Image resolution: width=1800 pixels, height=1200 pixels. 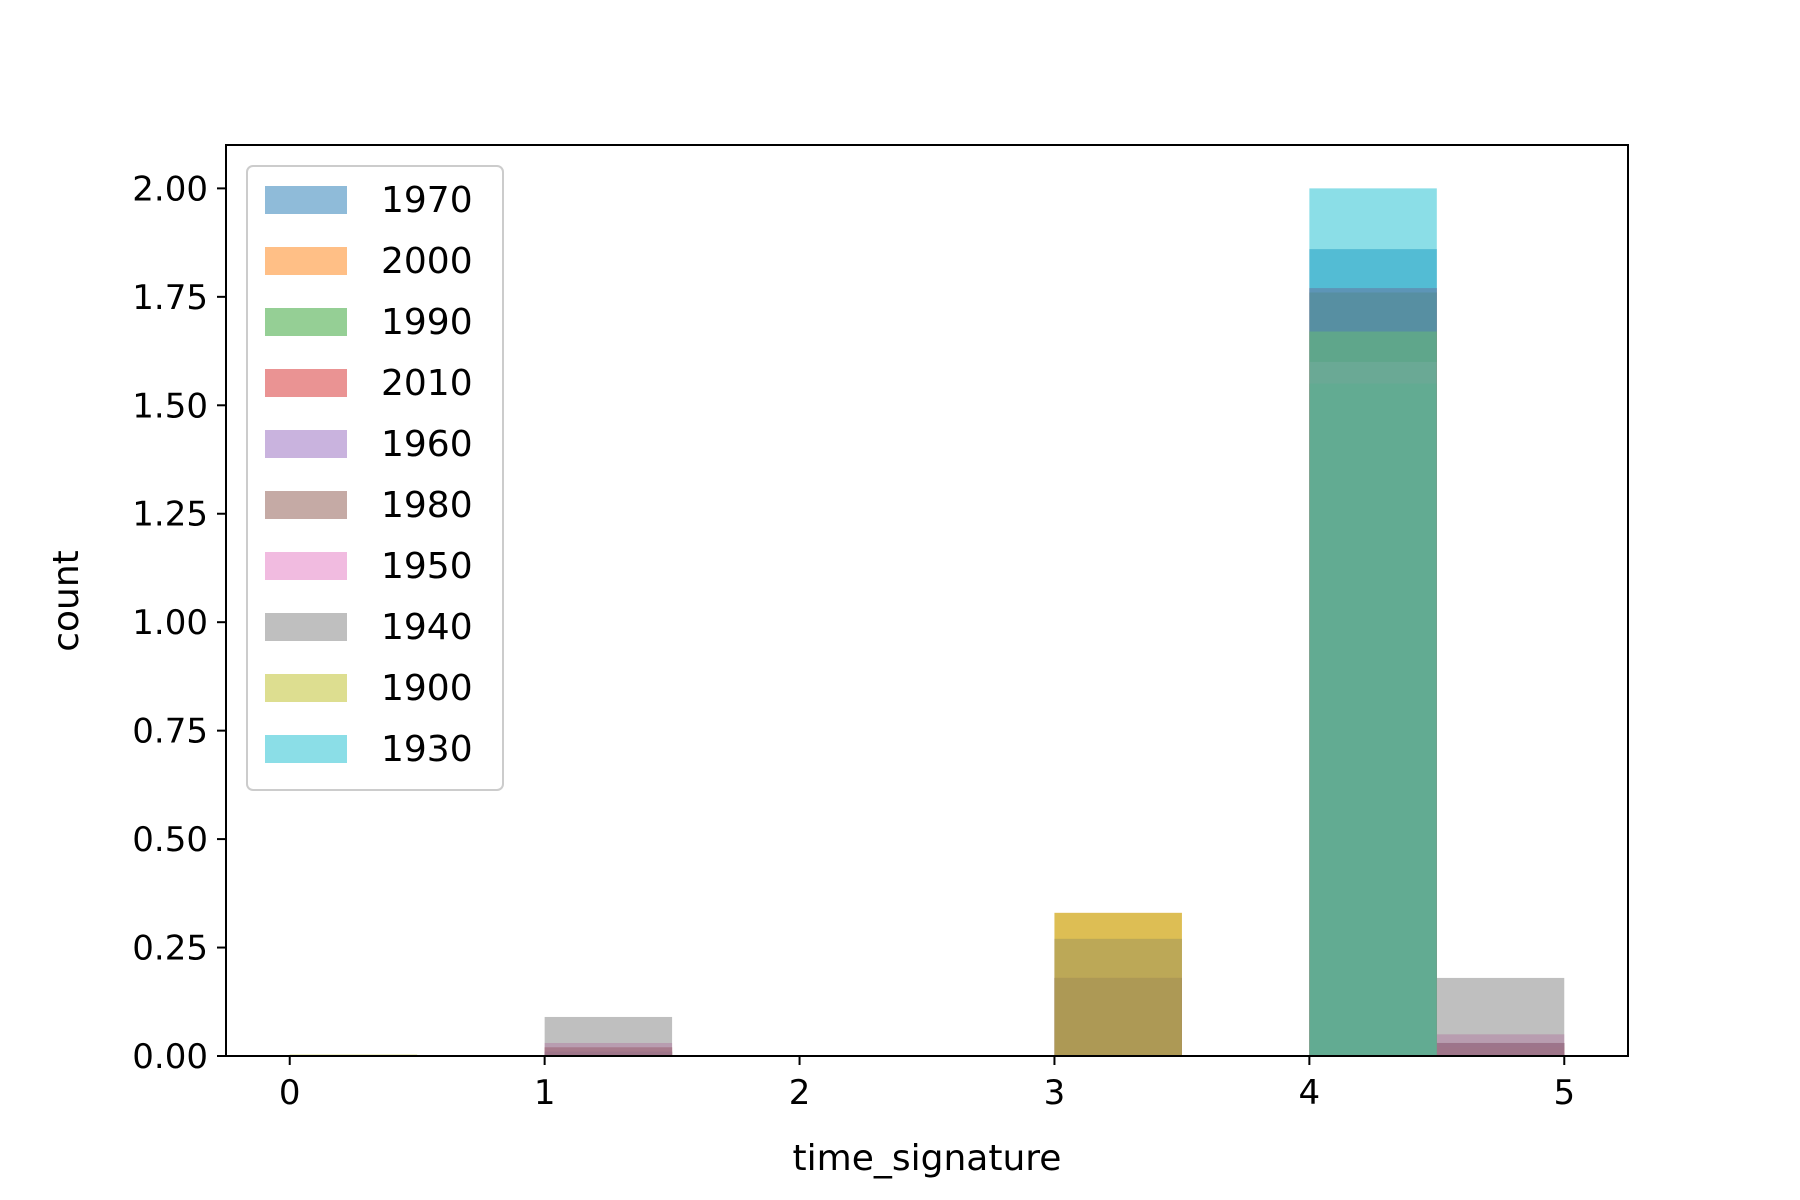 I want to click on y-tick-label: 1.00, so click(x=170, y=623).